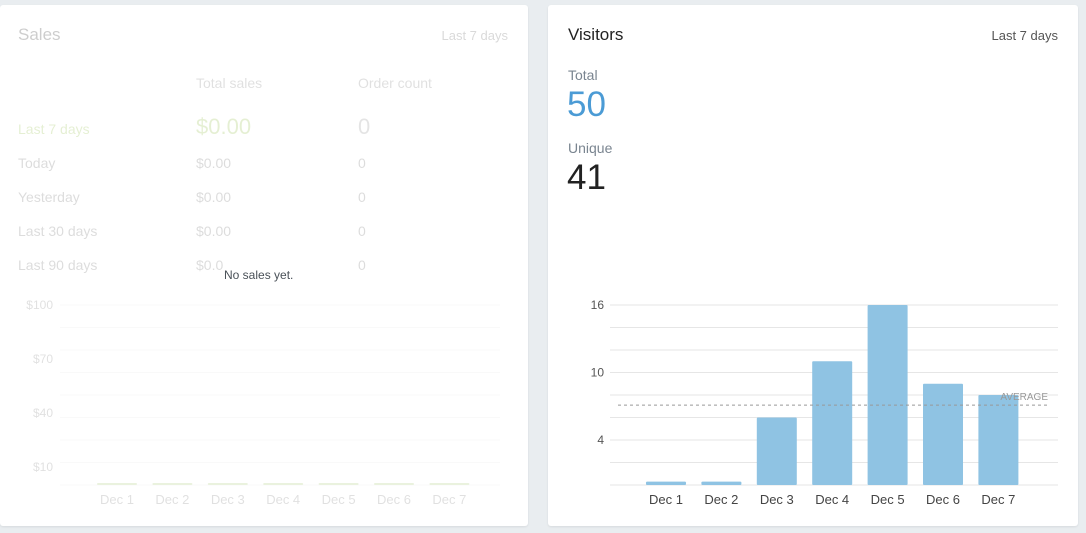  I want to click on order-count-header: Order count, so click(395, 83).